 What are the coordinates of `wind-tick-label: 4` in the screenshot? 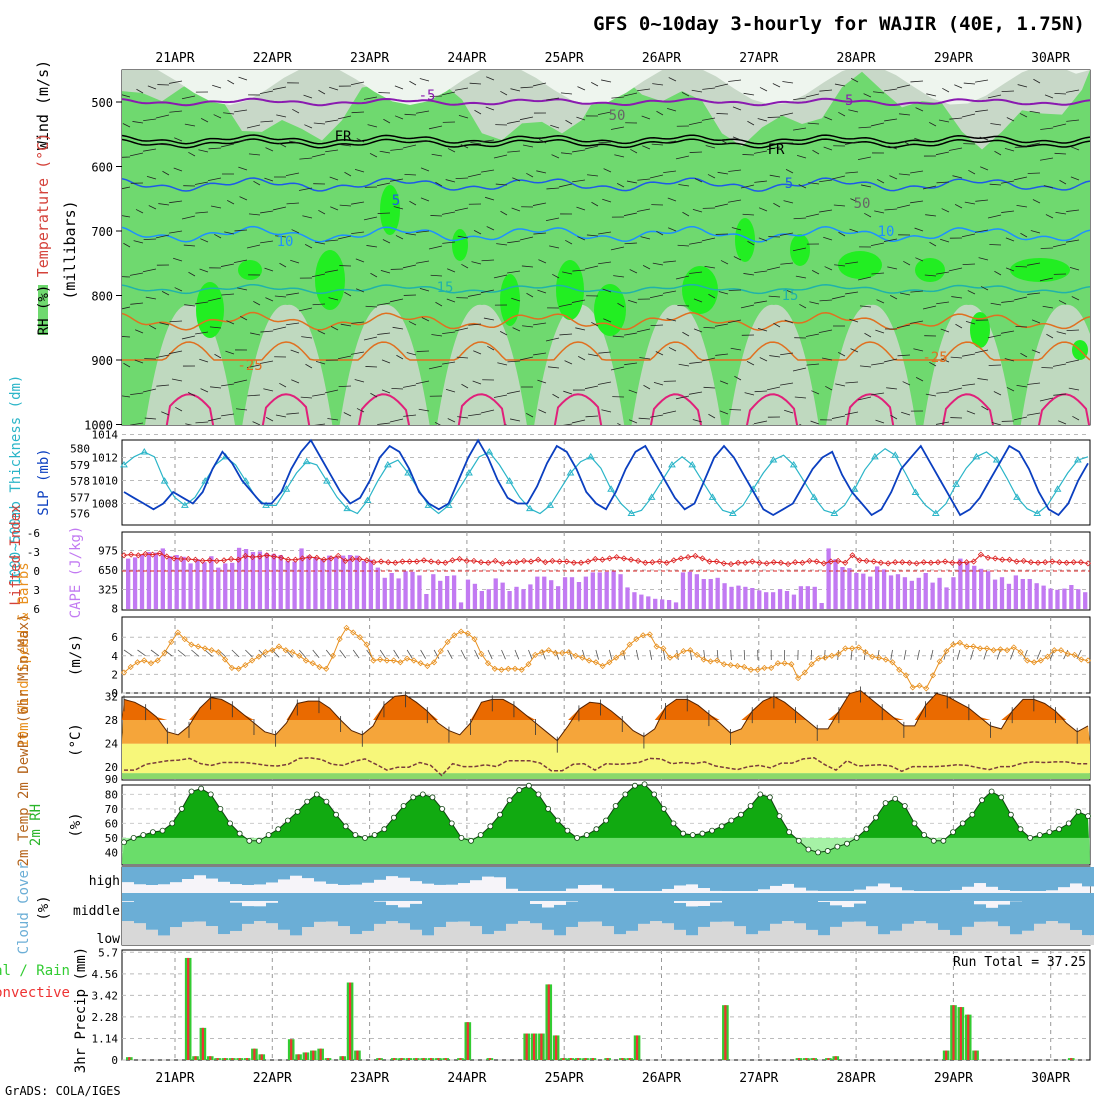 It's located at (114, 656).